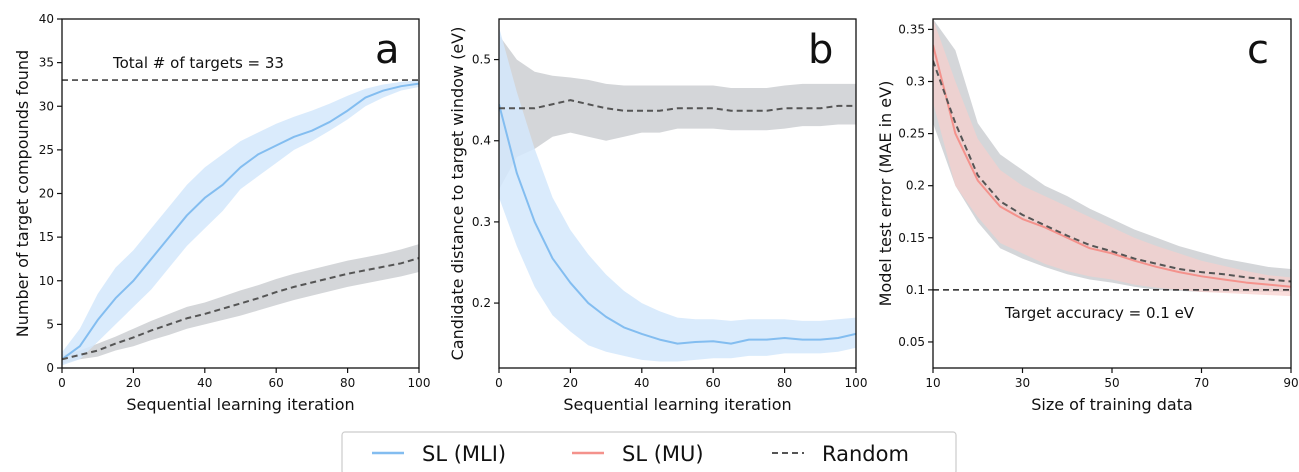  What do you see at coordinates (46, 106) in the screenshot?
I see `y-tick-label: 30` at bounding box center [46, 106].